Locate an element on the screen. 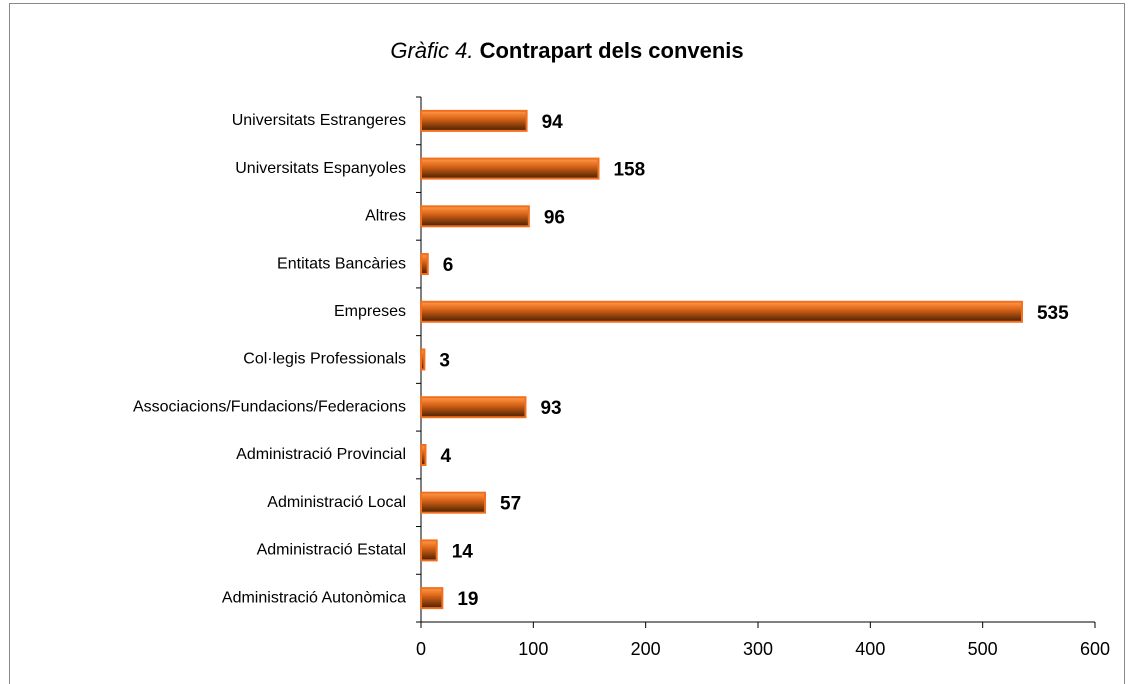 This screenshot has width=1134, height=684. y-tick-label: Associacions/Fundacions/Federacions is located at coordinates (269, 406).